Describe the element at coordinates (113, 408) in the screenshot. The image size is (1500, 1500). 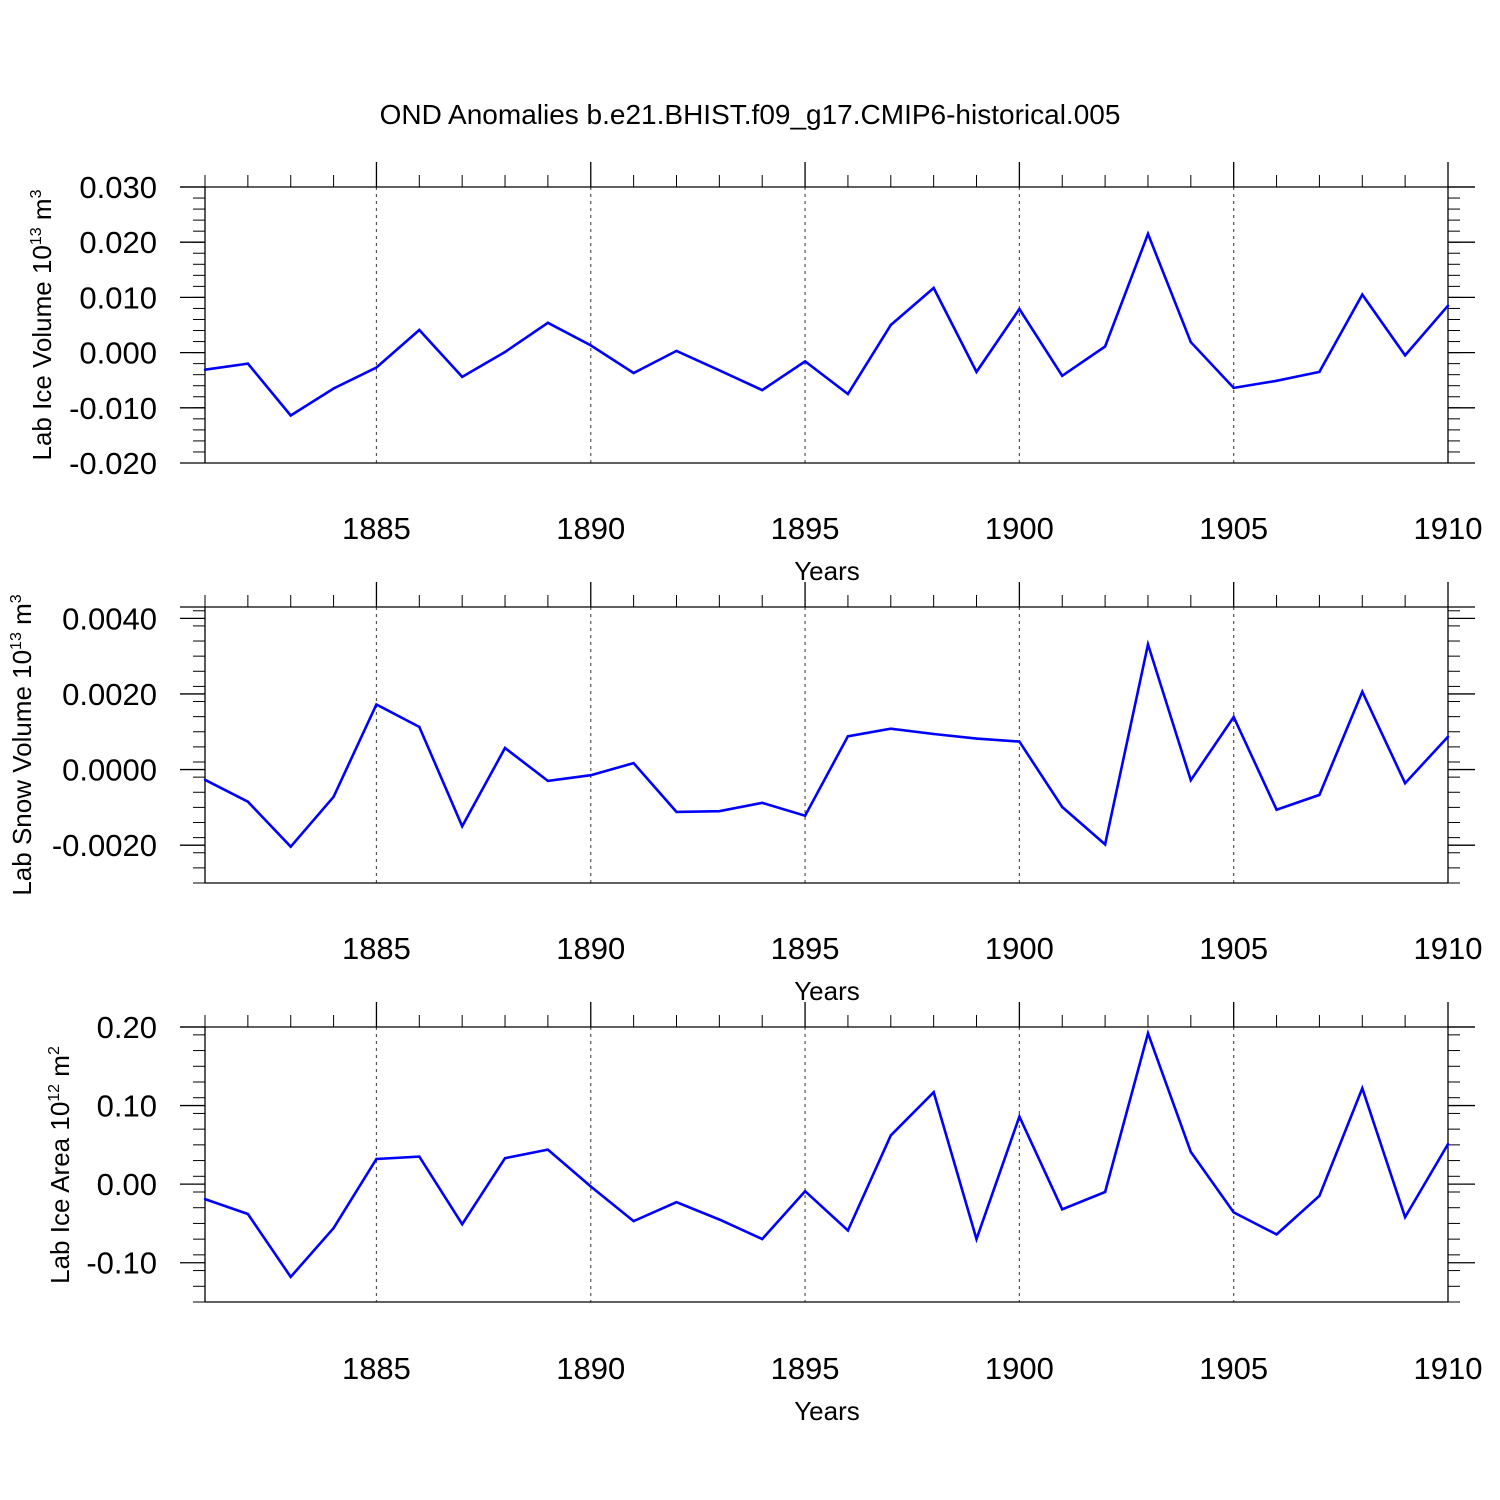
I see `y-tick-label: -0.010` at that location.